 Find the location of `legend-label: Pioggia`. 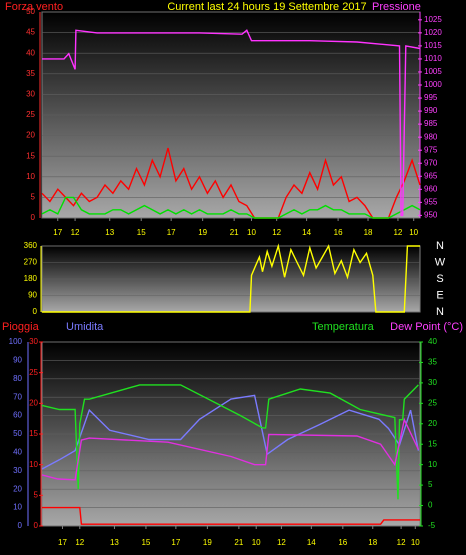

legend-label: Pioggia is located at coordinates (21, 327).